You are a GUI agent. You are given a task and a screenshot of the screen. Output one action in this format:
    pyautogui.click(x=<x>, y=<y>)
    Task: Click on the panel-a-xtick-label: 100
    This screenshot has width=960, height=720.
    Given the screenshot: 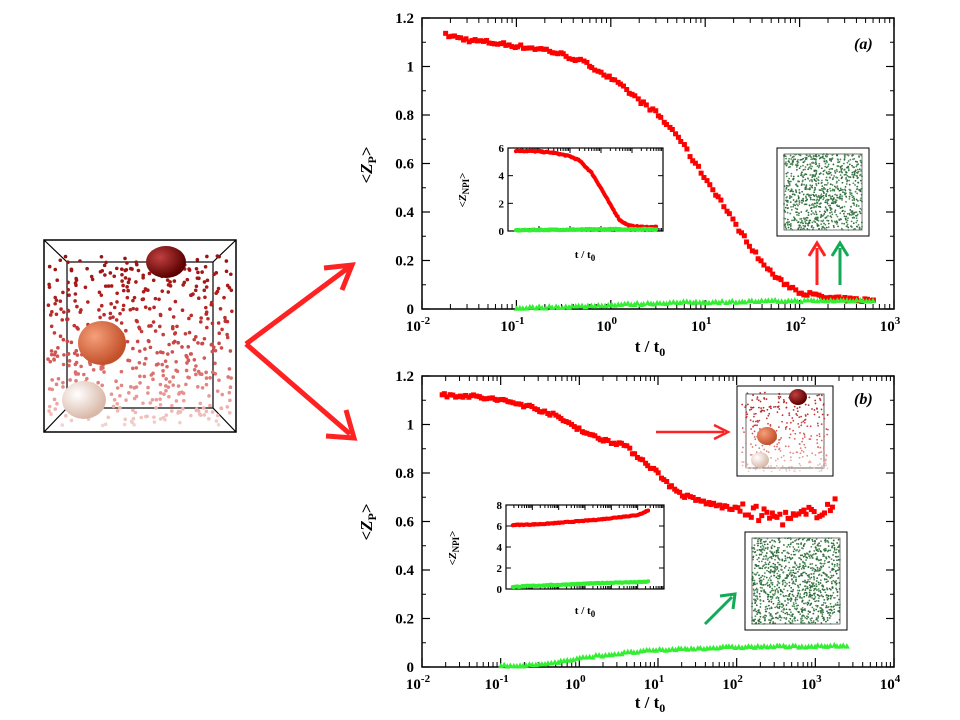 What is the action you would take?
    pyautogui.click(x=607, y=325)
    